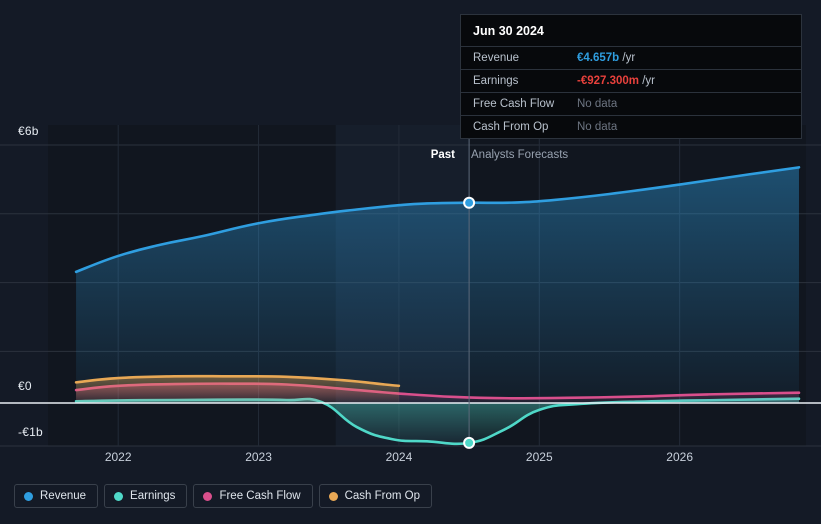  I want to click on tooltip-row-revenue: Revenue €4.657b /yr, so click(631, 57).